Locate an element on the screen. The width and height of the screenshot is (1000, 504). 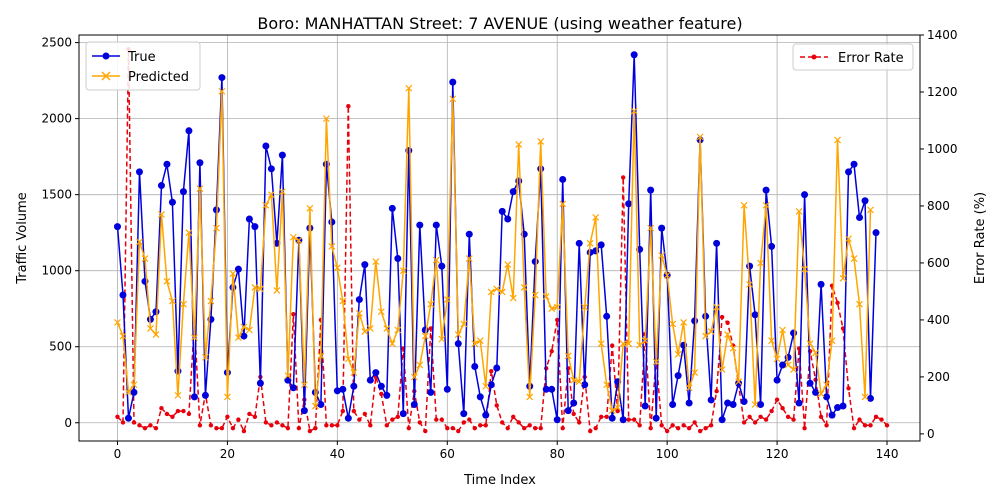
legend-predicted-marker is located at coordinates (106, 76).